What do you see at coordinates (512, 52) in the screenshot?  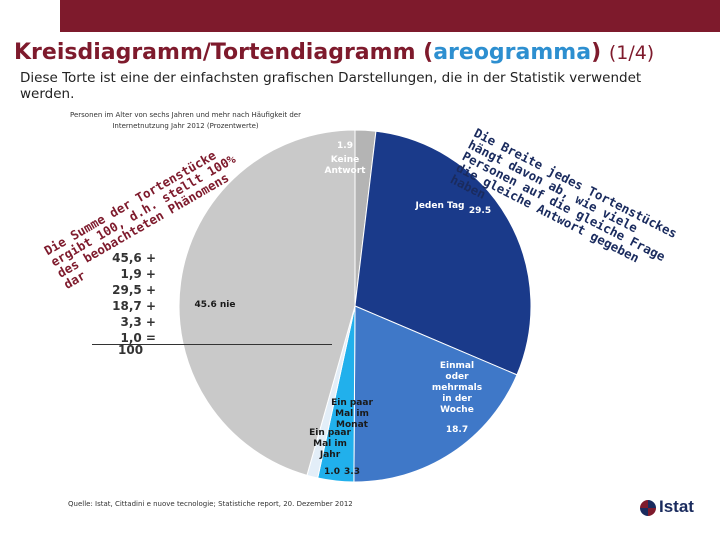 I see `title-highlight: areogramma` at bounding box center [512, 52].